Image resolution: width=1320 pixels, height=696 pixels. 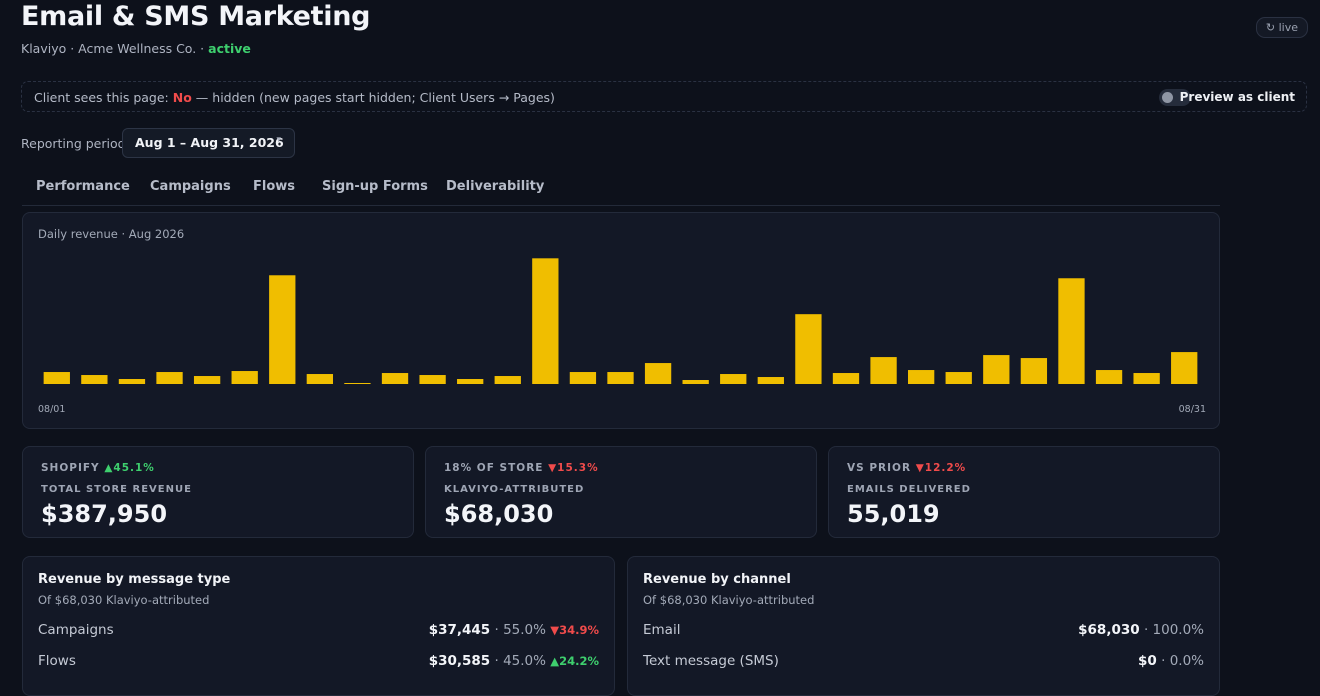 What do you see at coordinates (574, 661) in the screenshot?
I see `row-delta: ▲24.2%` at bounding box center [574, 661].